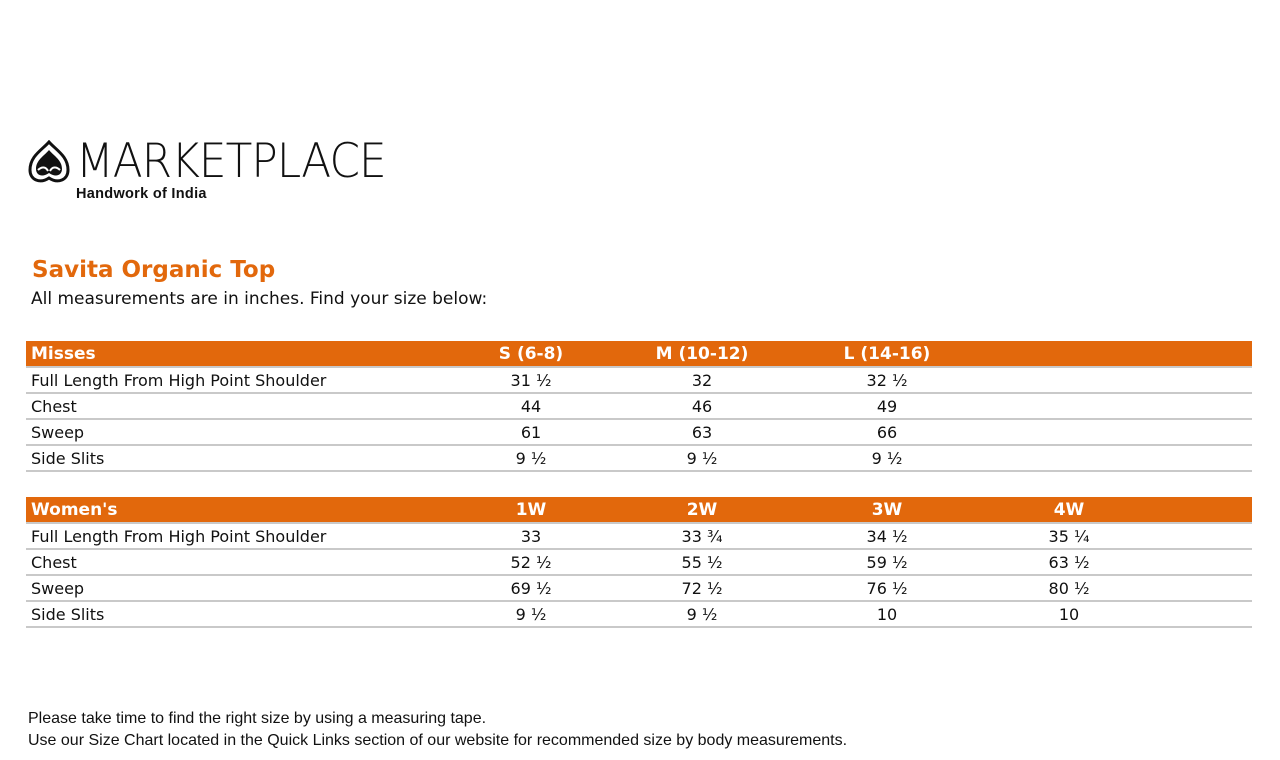 The height and width of the screenshot is (760, 1280). What do you see at coordinates (531, 510) in the screenshot?
I see `size-column-header: 1W` at bounding box center [531, 510].